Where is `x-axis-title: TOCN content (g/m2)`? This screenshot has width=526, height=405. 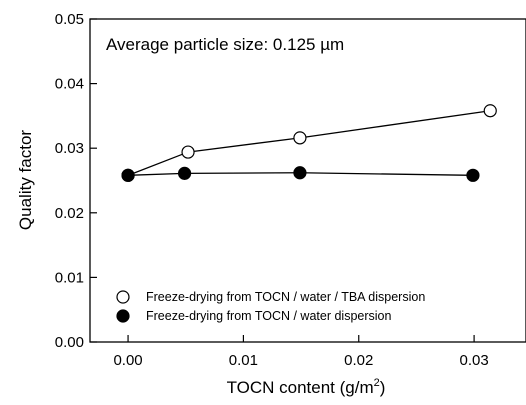 x-axis-title: TOCN content (g/m2) is located at coordinates (306, 387).